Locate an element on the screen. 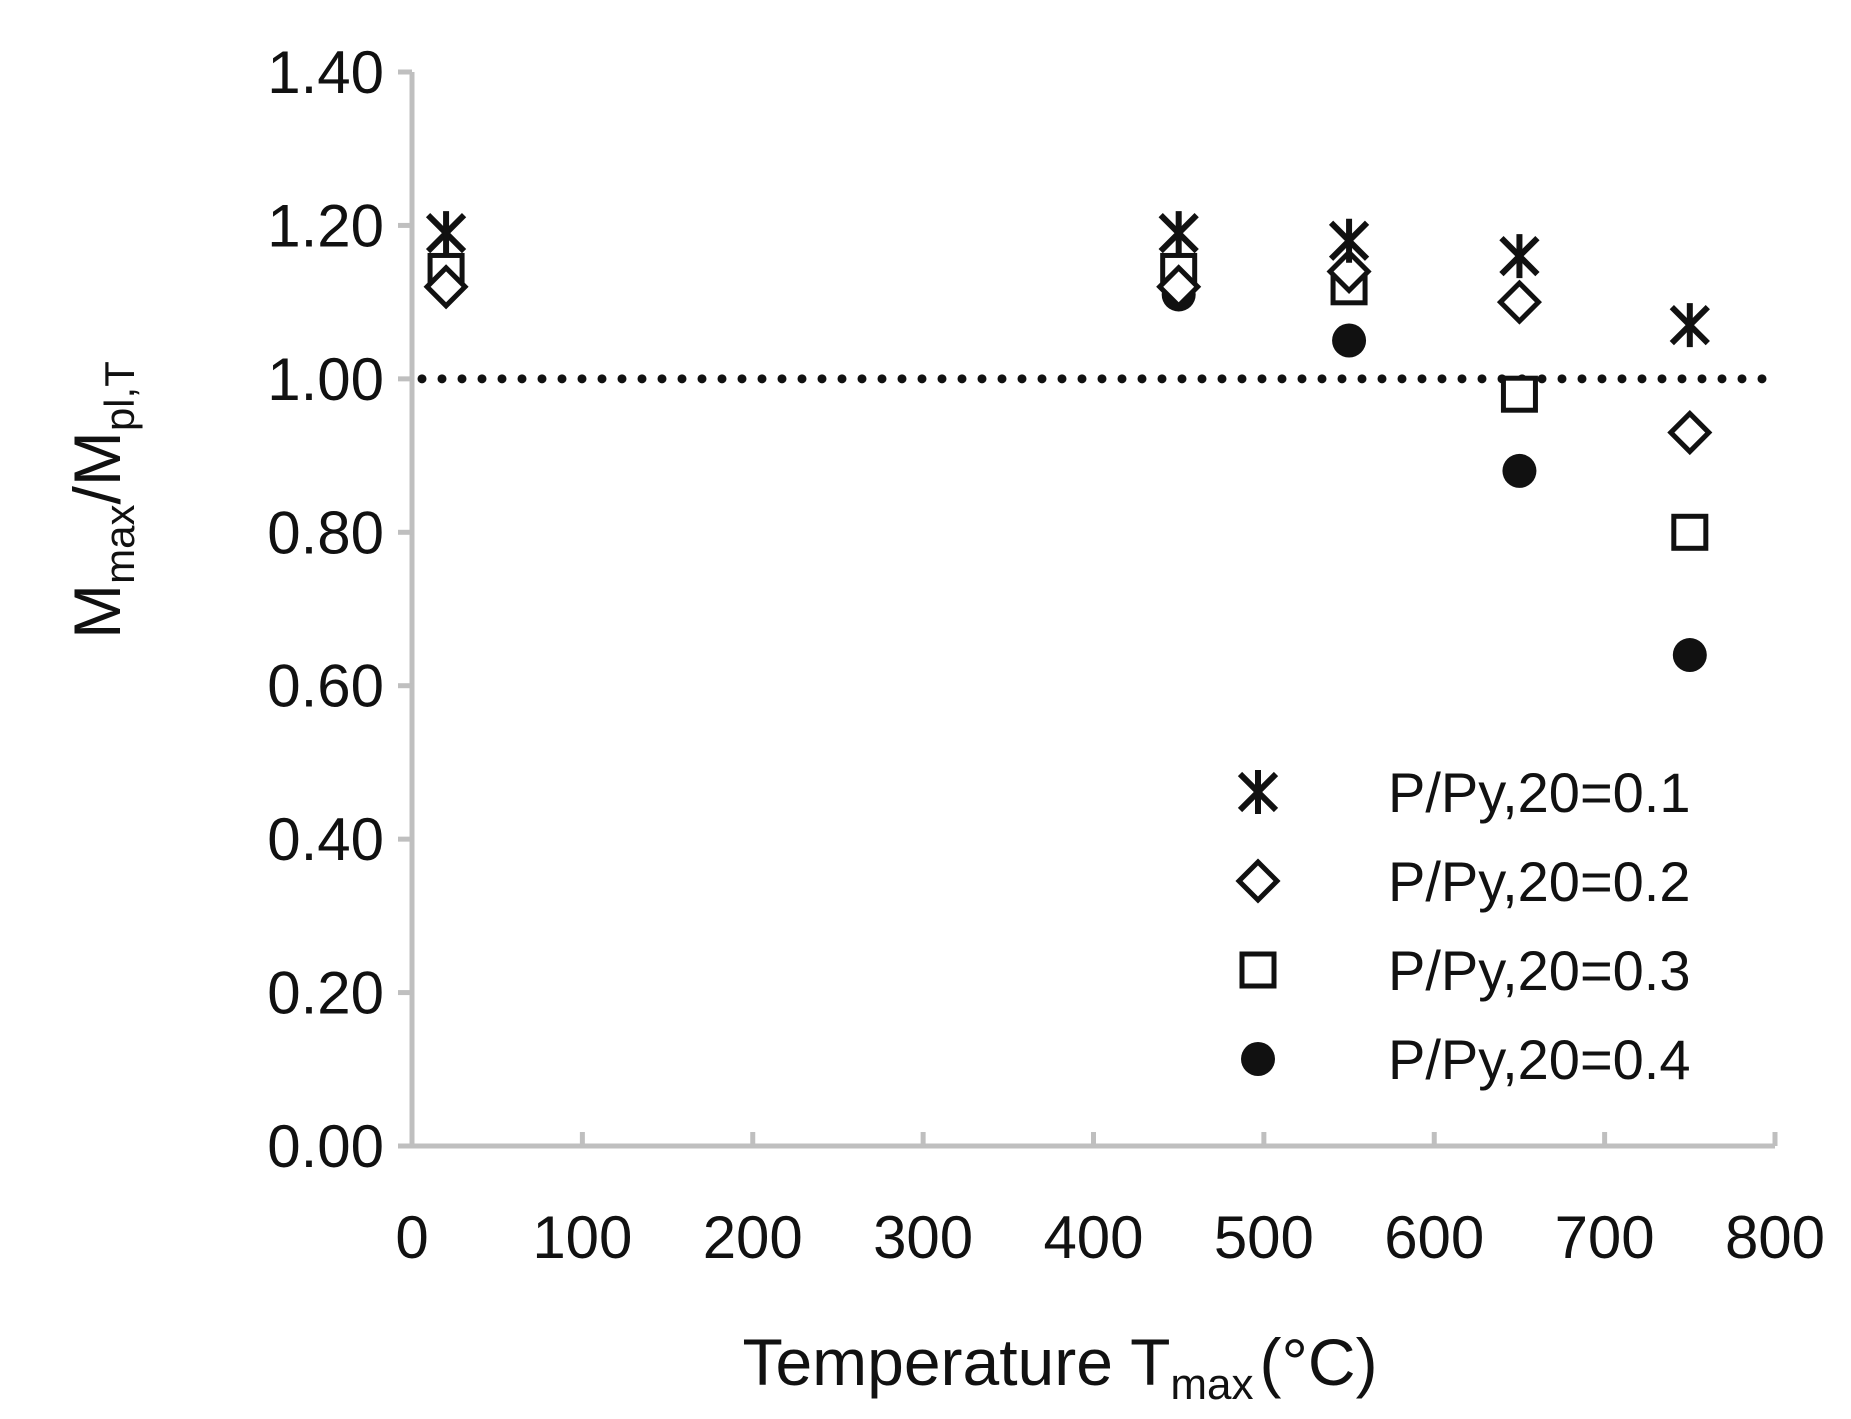  y-tick-label: 1.00 is located at coordinates (325, 379).